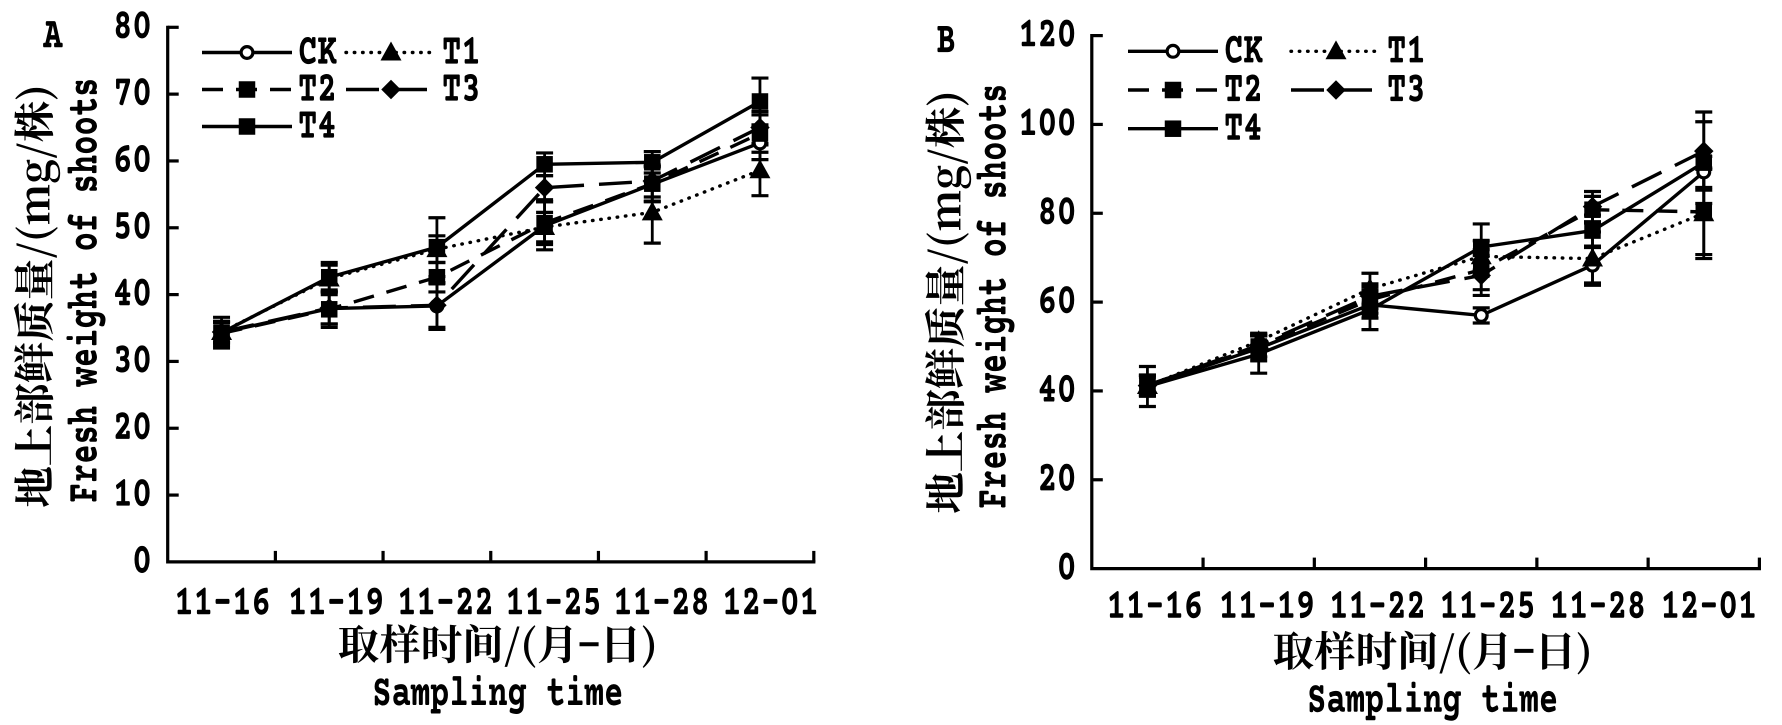 The image size is (1782, 725). Describe the element at coordinates (1276, 87) in the screenshot. I see `legend-B` at that location.